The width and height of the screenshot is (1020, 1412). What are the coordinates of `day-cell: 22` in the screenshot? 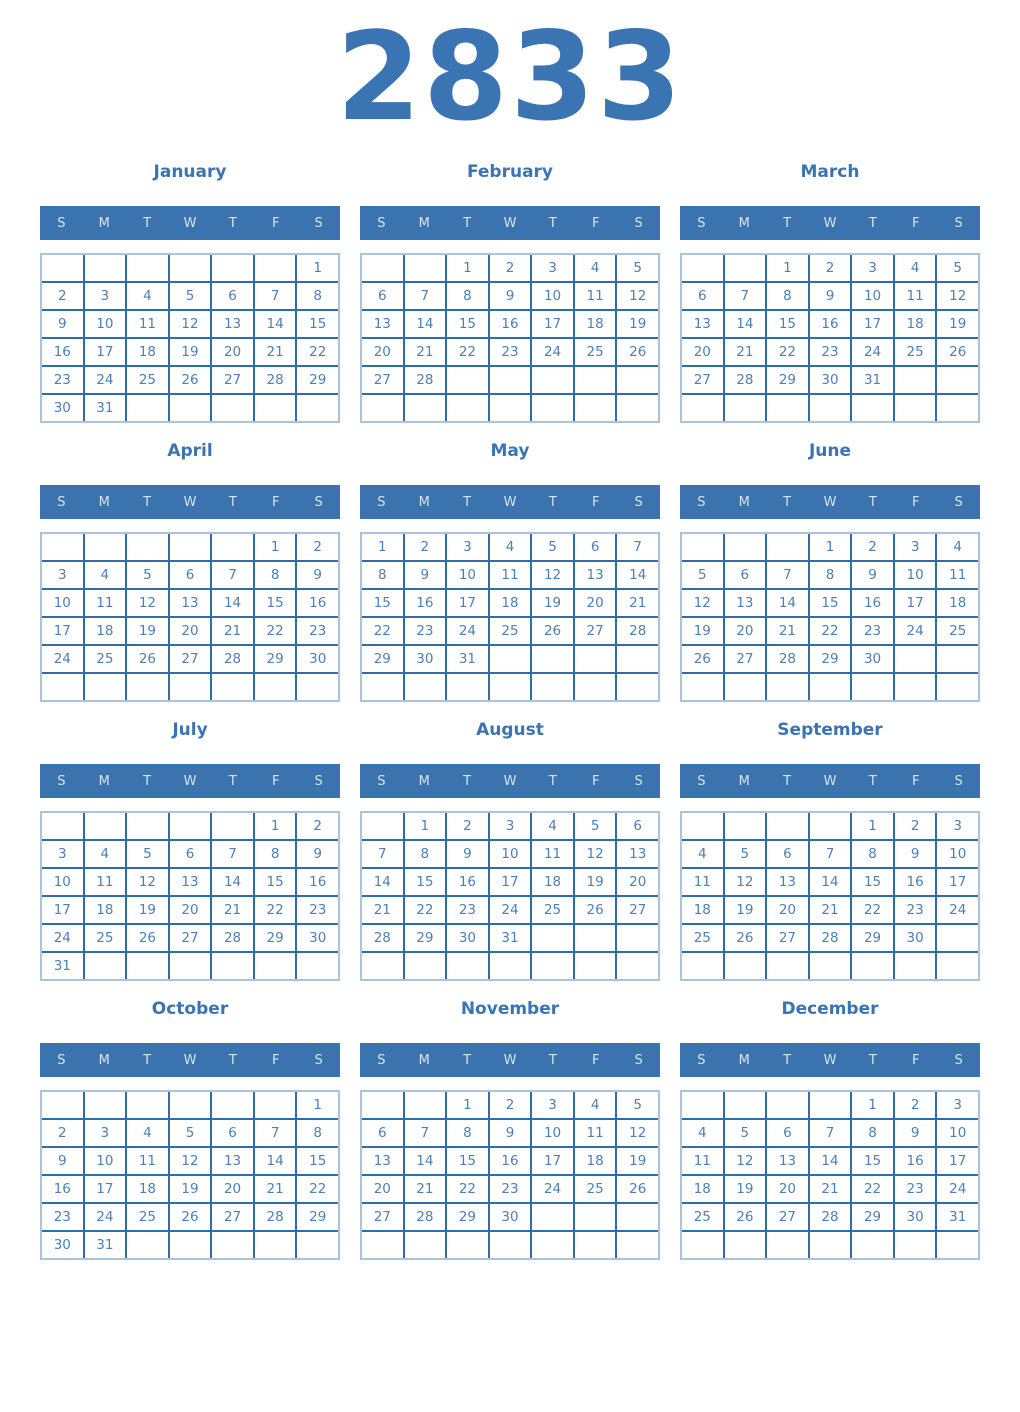 It's located at (872, 910).